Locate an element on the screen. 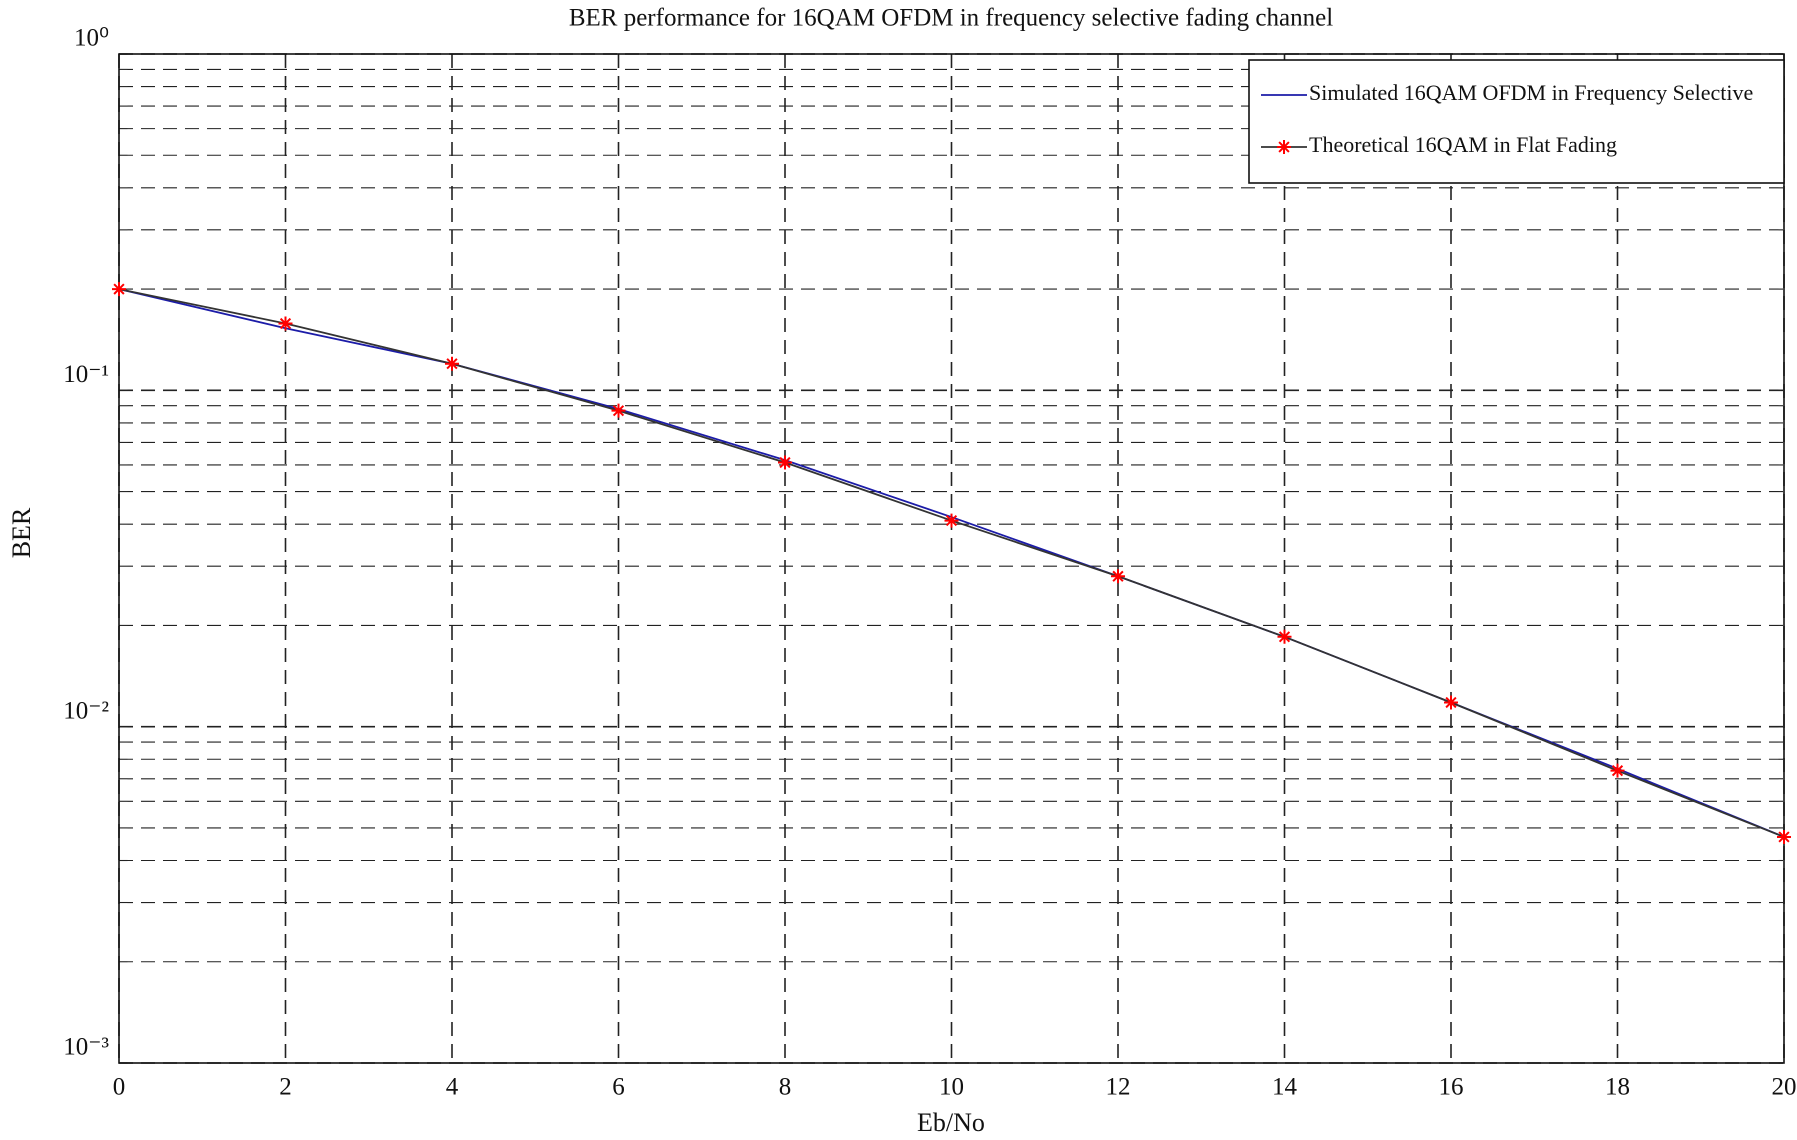 The image size is (1797, 1140). y-tick-label: 10⁻³ is located at coordinates (86, 1047).